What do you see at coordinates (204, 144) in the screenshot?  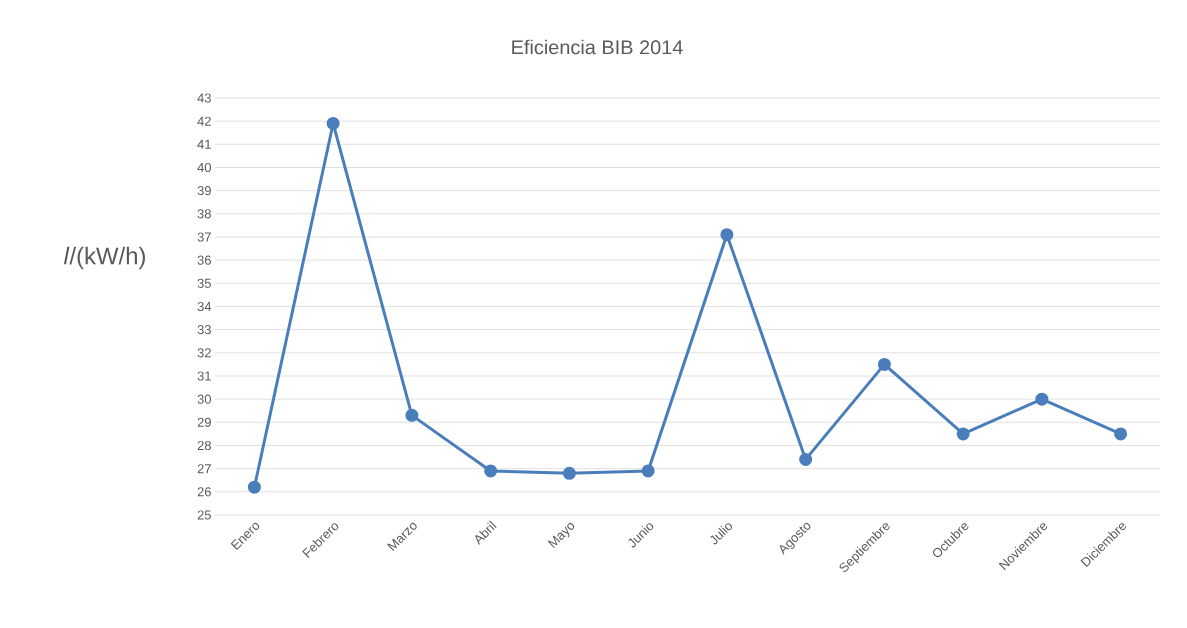 I see `y-tick-label: 41` at bounding box center [204, 144].